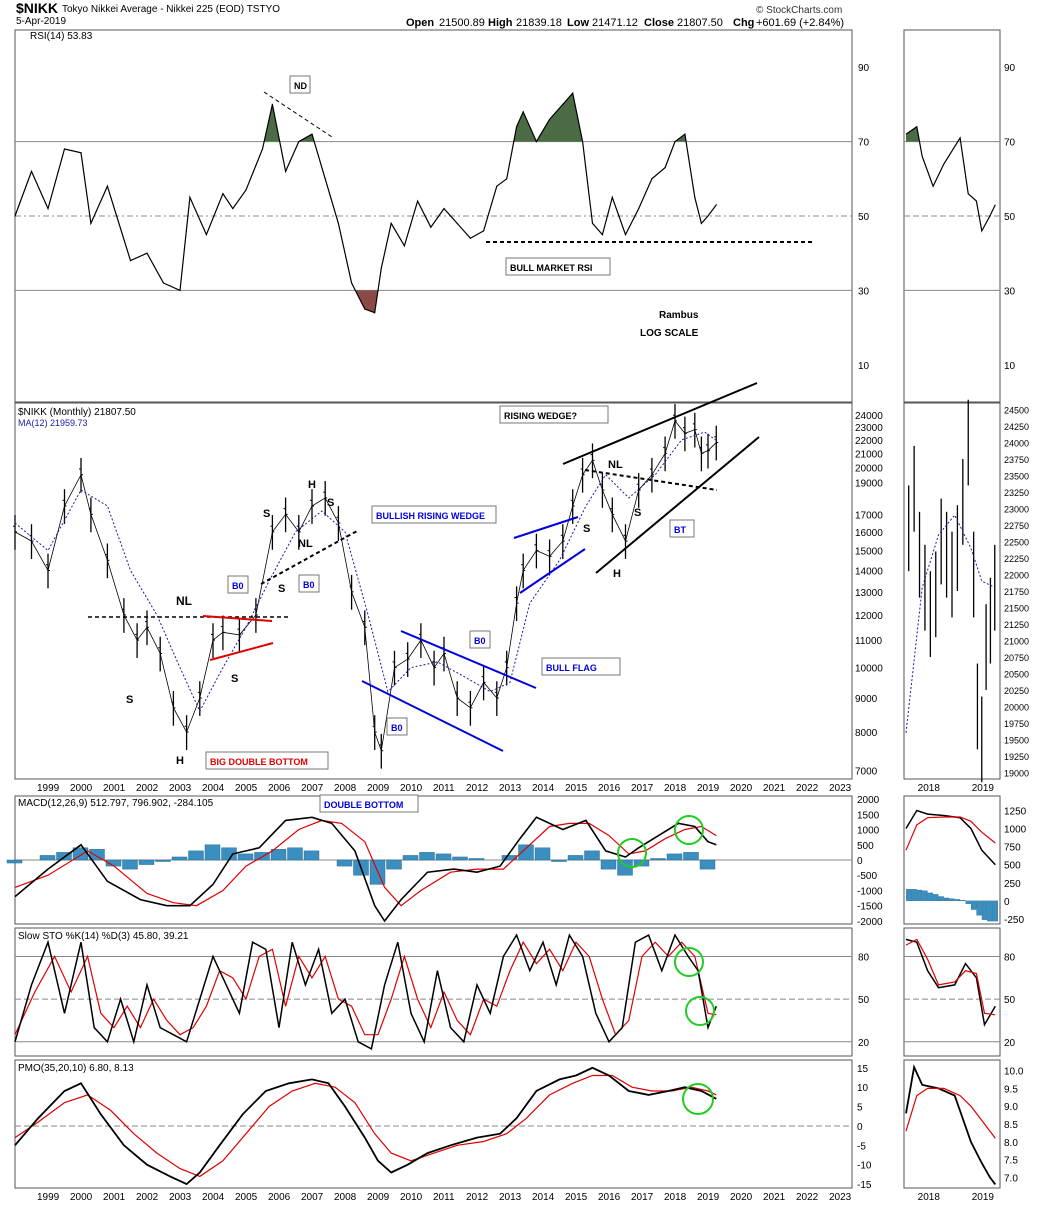  I want to click on bottom-year-label: 2021, so click(774, 1197).